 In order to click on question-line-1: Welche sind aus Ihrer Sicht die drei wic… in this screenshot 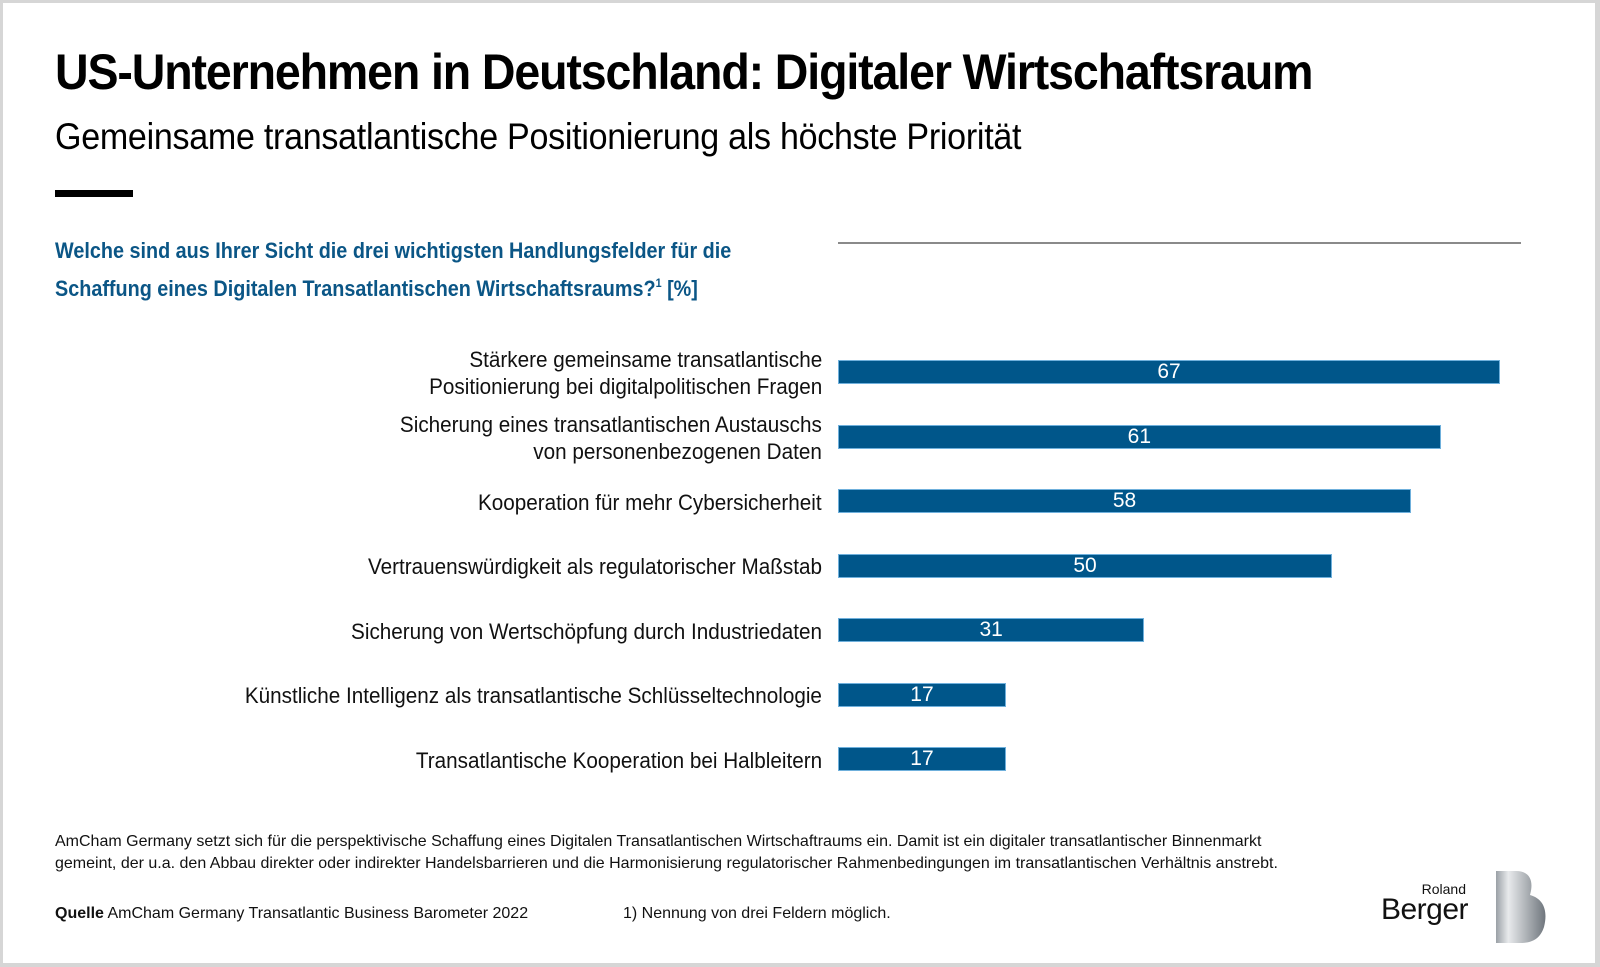, I will do `click(393, 250)`.